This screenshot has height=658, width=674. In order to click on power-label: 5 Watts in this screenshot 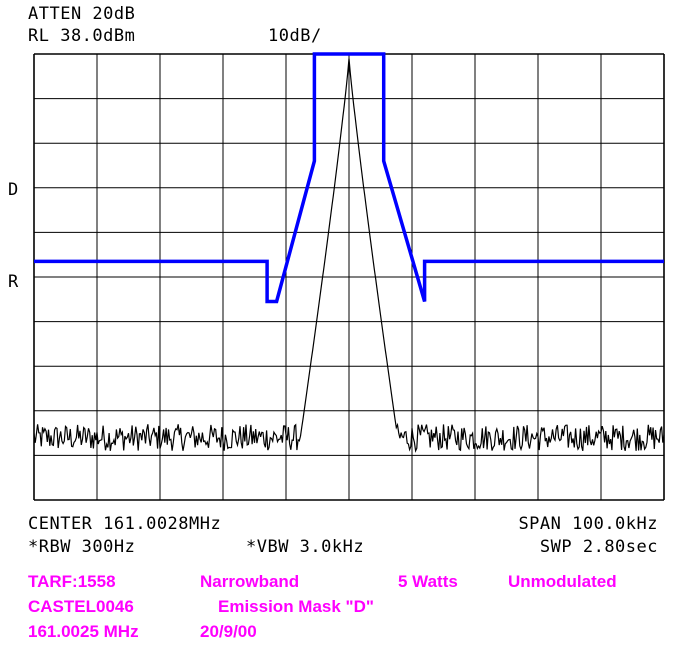, I will do `click(428, 581)`.